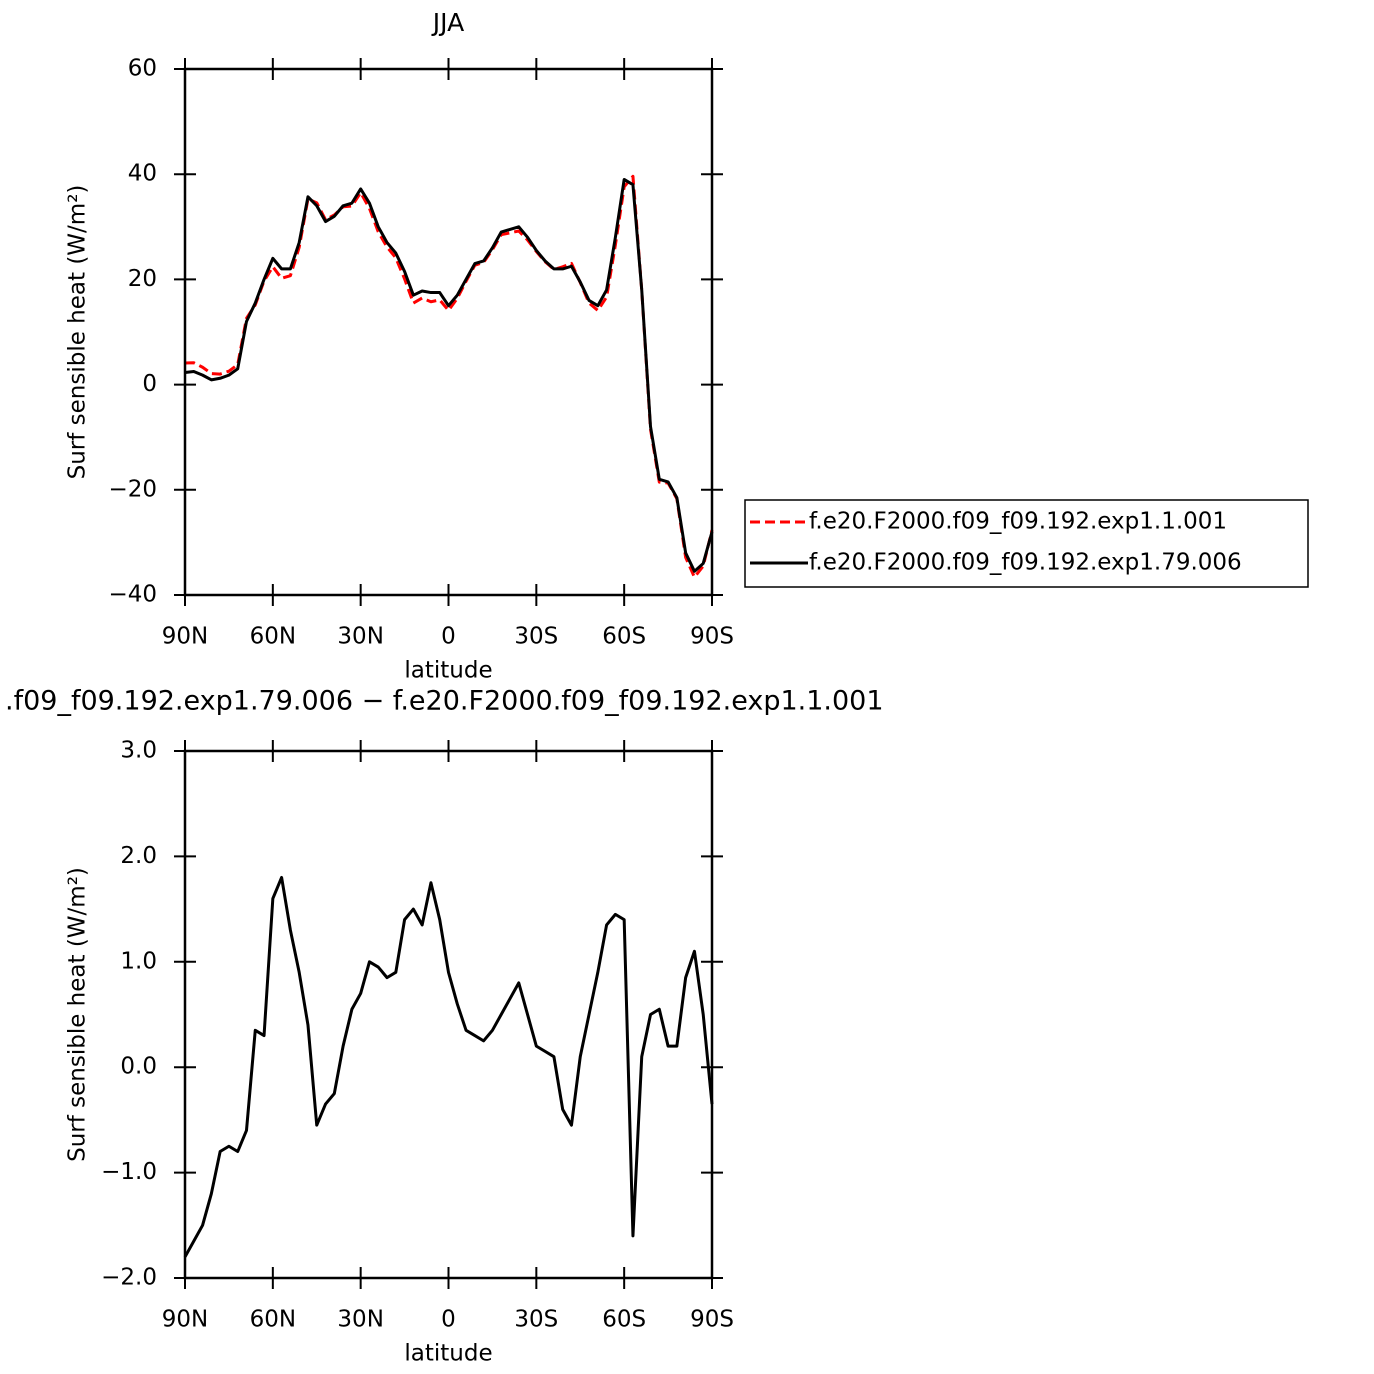  What do you see at coordinates (1026, 543) in the screenshot?
I see `legend-box` at bounding box center [1026, 543].